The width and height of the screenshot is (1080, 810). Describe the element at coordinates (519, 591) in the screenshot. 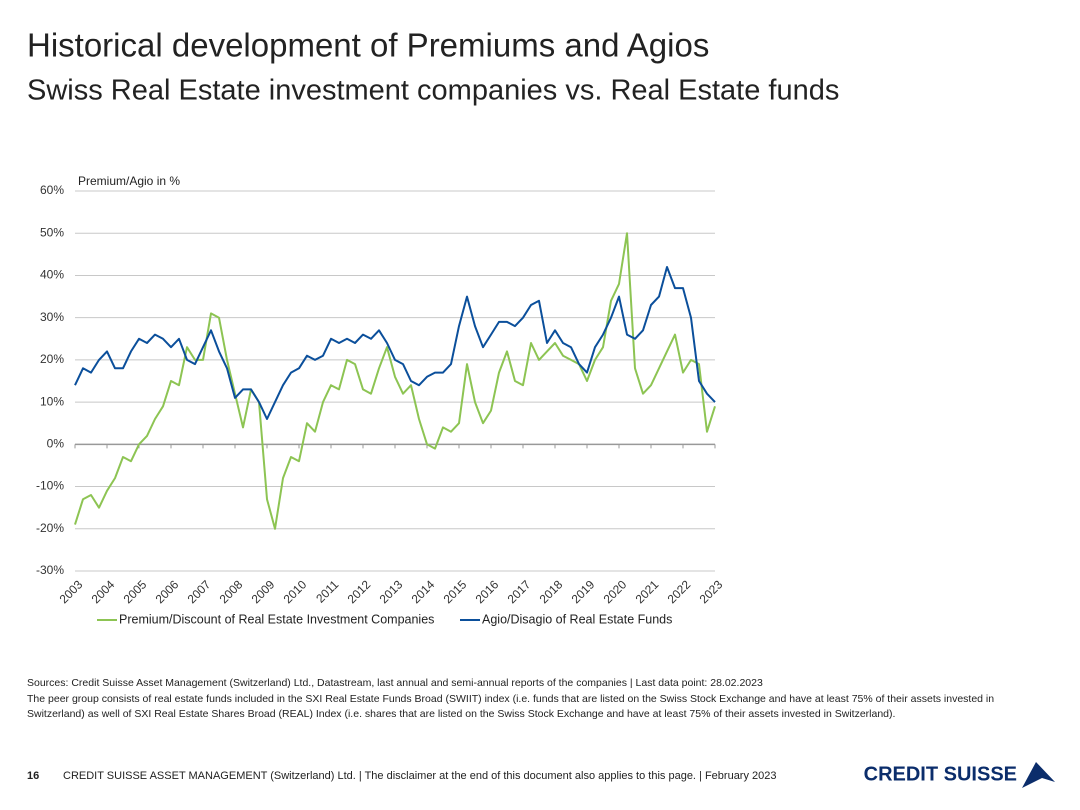

I see `x-tick-label: 2017` at that location.